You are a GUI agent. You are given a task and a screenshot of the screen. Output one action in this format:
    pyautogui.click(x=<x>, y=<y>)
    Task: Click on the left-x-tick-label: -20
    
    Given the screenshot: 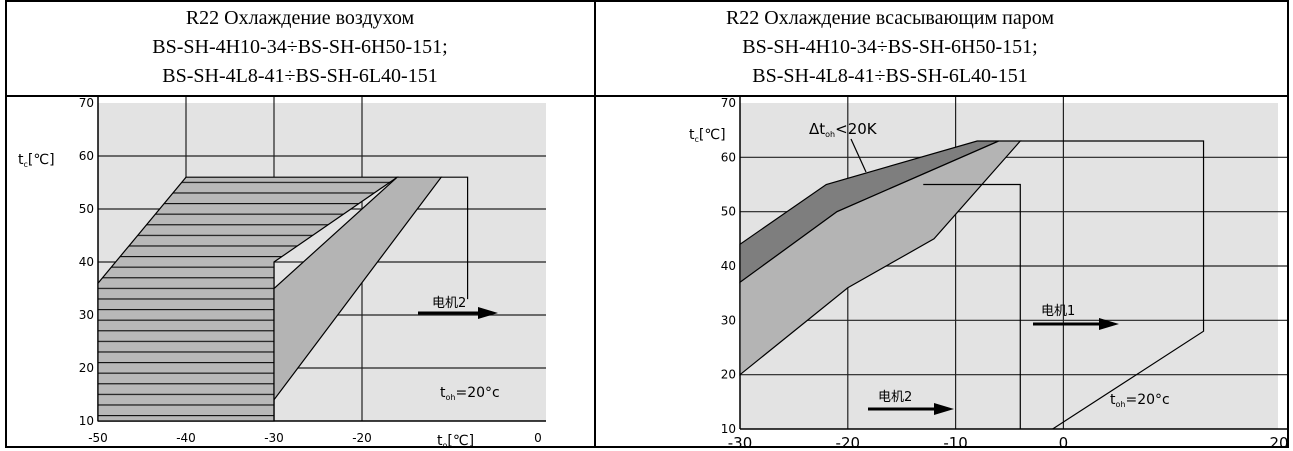 What is the action you would take?
    pyautogui.click(x=362, y=438)
    